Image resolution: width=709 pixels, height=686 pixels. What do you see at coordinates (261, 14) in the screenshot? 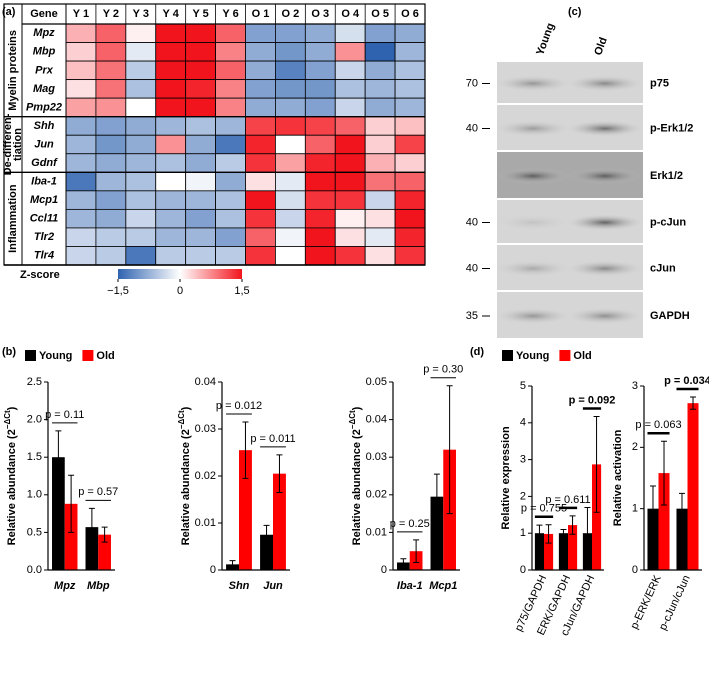
I see `column-label: O 1` at bounding box center [261, 14].